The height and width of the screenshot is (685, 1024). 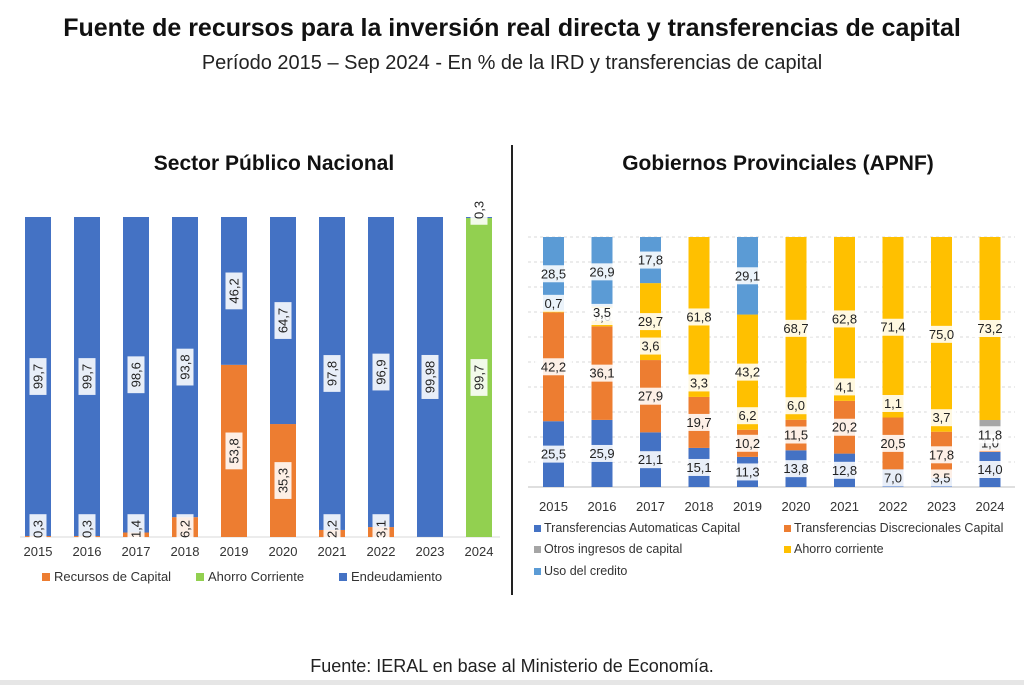 What do you see at coordinates (136, 551) in the screenshot?
I see `x-tick-label: 2017` at bounding box center [136, 551].